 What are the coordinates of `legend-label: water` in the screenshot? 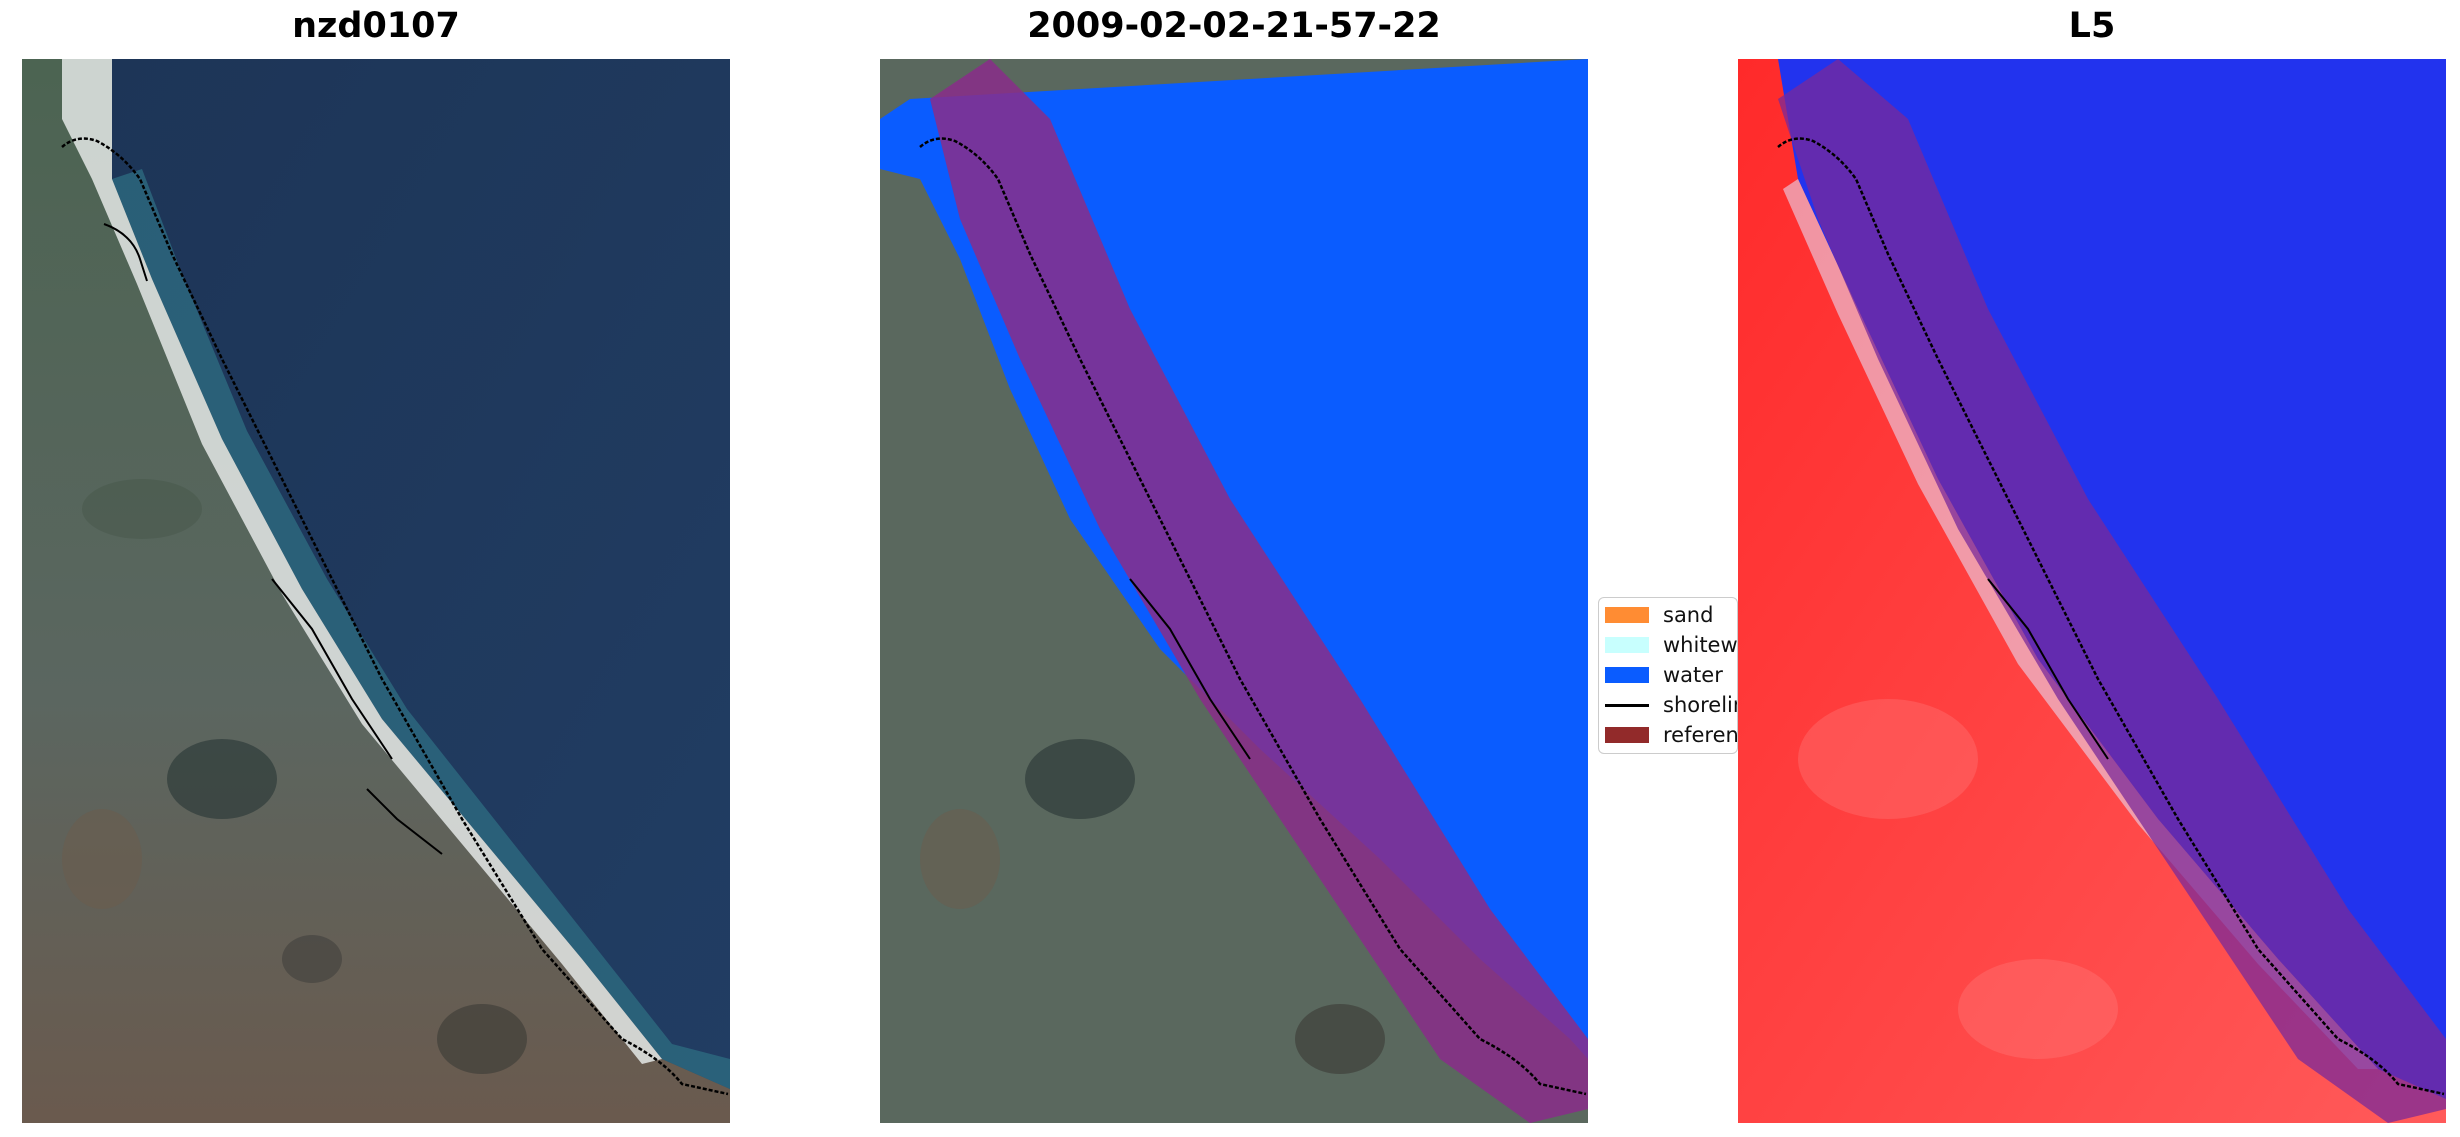 It's located at (1693, 675).